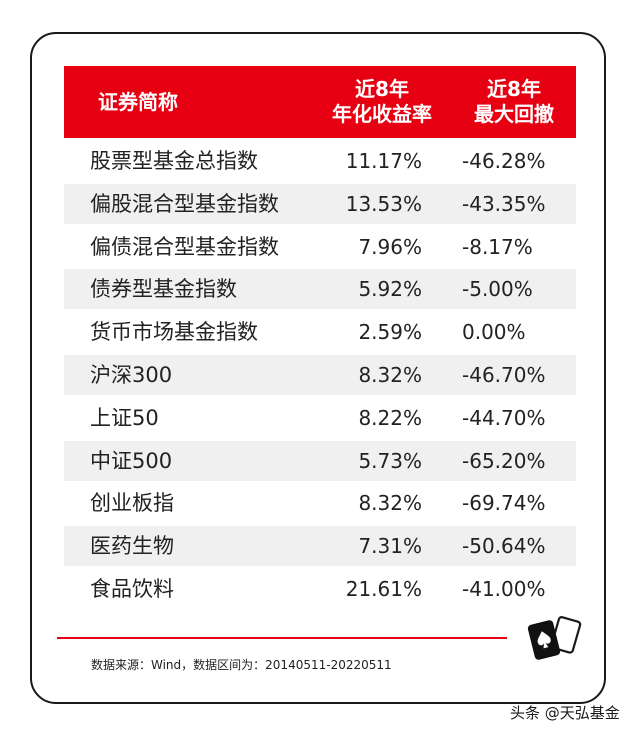  Describe the element at coordinates (132, 503) in the screenshot. I see `row-name: 创业板指` at that location.